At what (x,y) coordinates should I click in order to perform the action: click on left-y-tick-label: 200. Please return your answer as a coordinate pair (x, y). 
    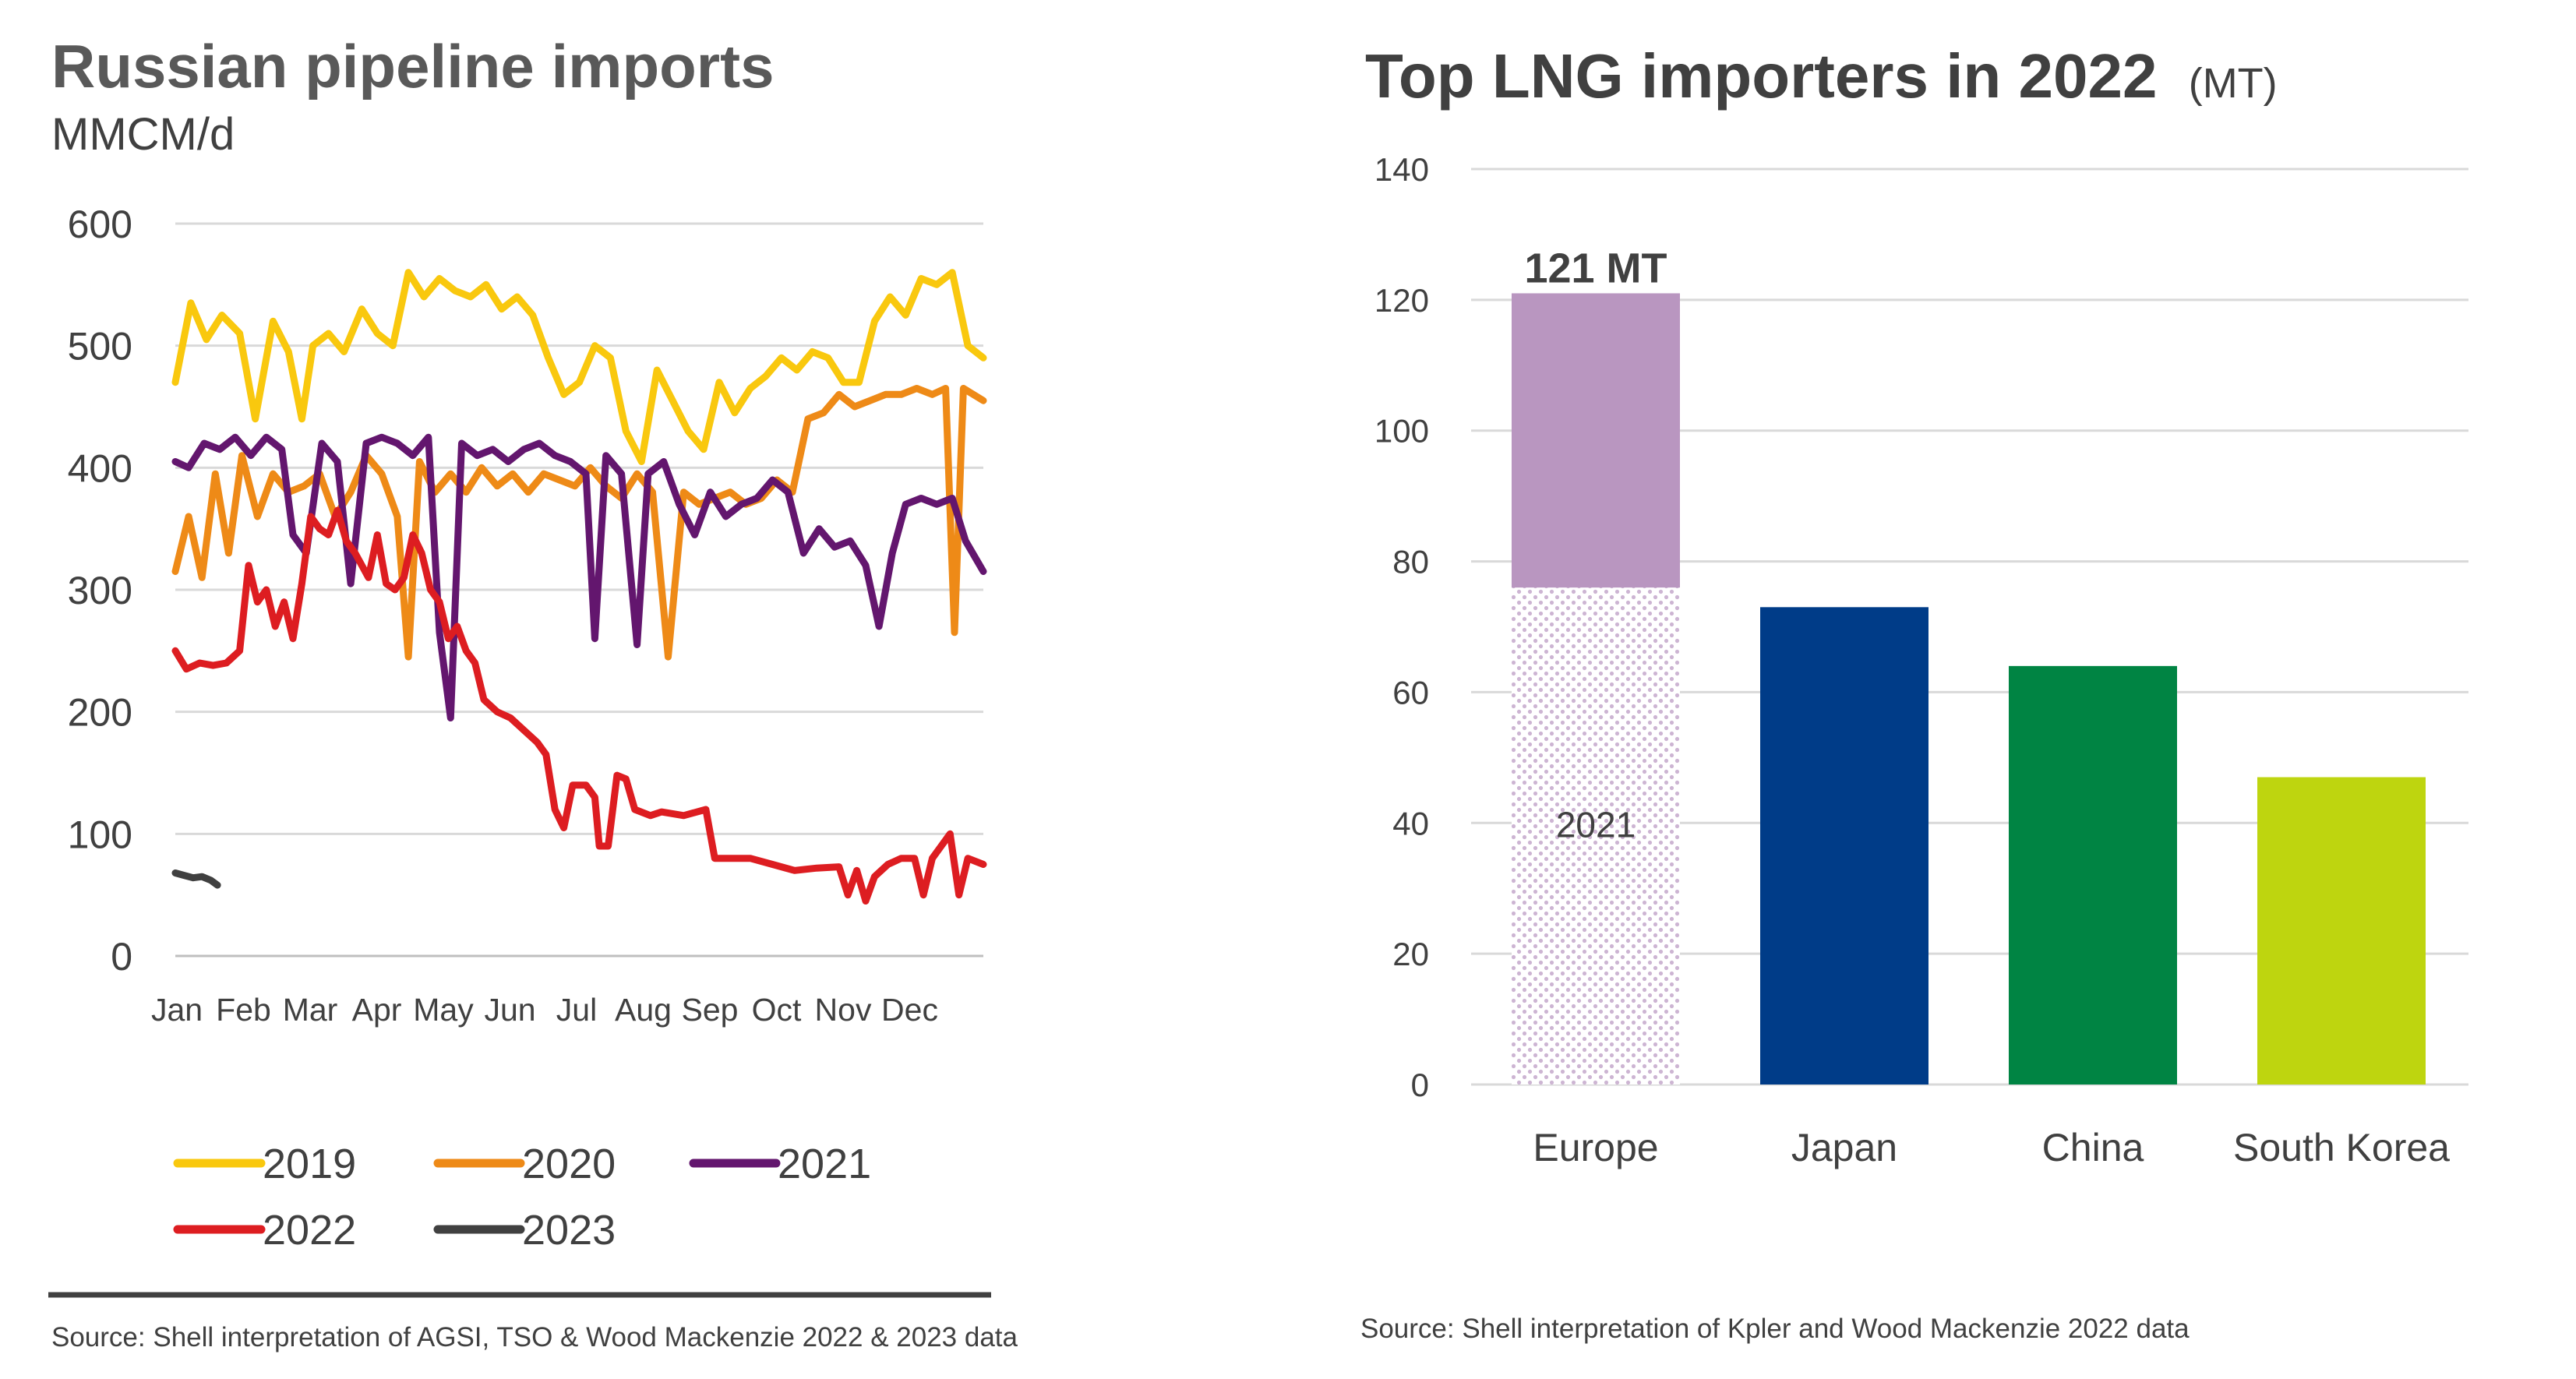
    Looking at the image, I should click on (100, 713).